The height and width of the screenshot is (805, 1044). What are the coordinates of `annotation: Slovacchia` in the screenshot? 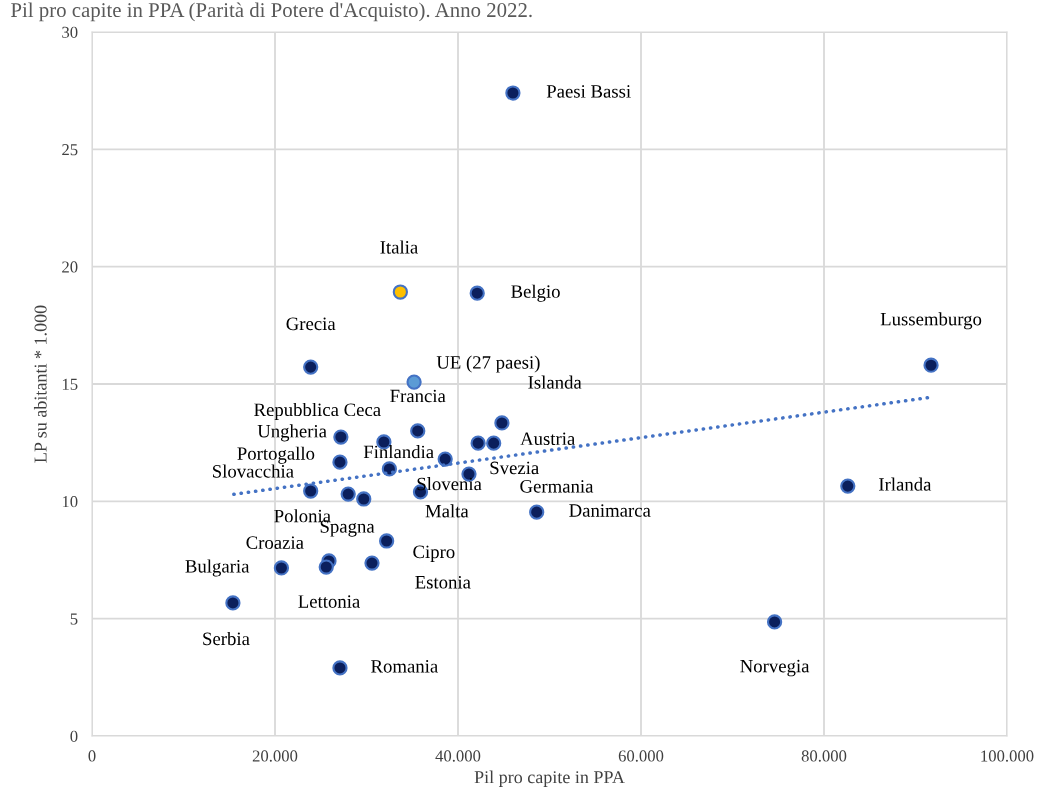 It's located at (253, 471).